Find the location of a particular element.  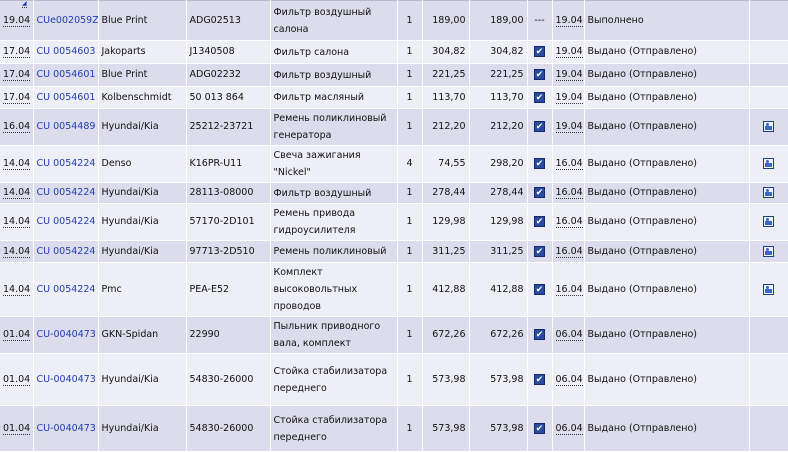

document-cell: CU 0054489 is located at coordinates (66, 127).